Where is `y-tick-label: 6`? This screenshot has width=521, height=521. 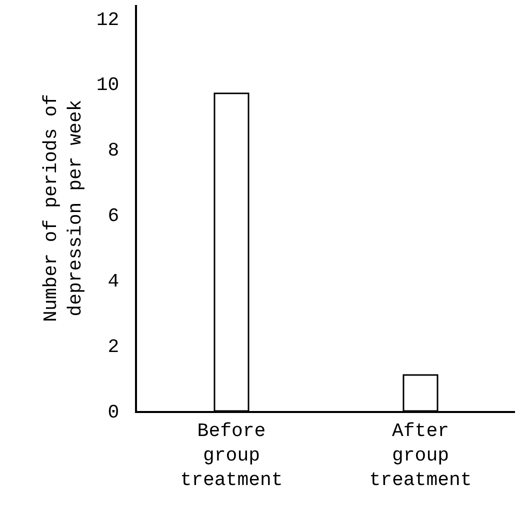
y-tick-label: 6 is located at coordinates (114, 216).